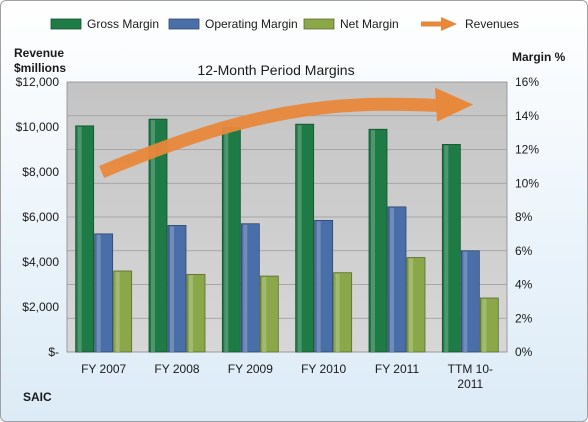 The image size is (588, 422). What do you see at coordinates (449, 24) in the screenshot?
I see `revenues-legend-arrowhead` at bounding box center [449, 24].